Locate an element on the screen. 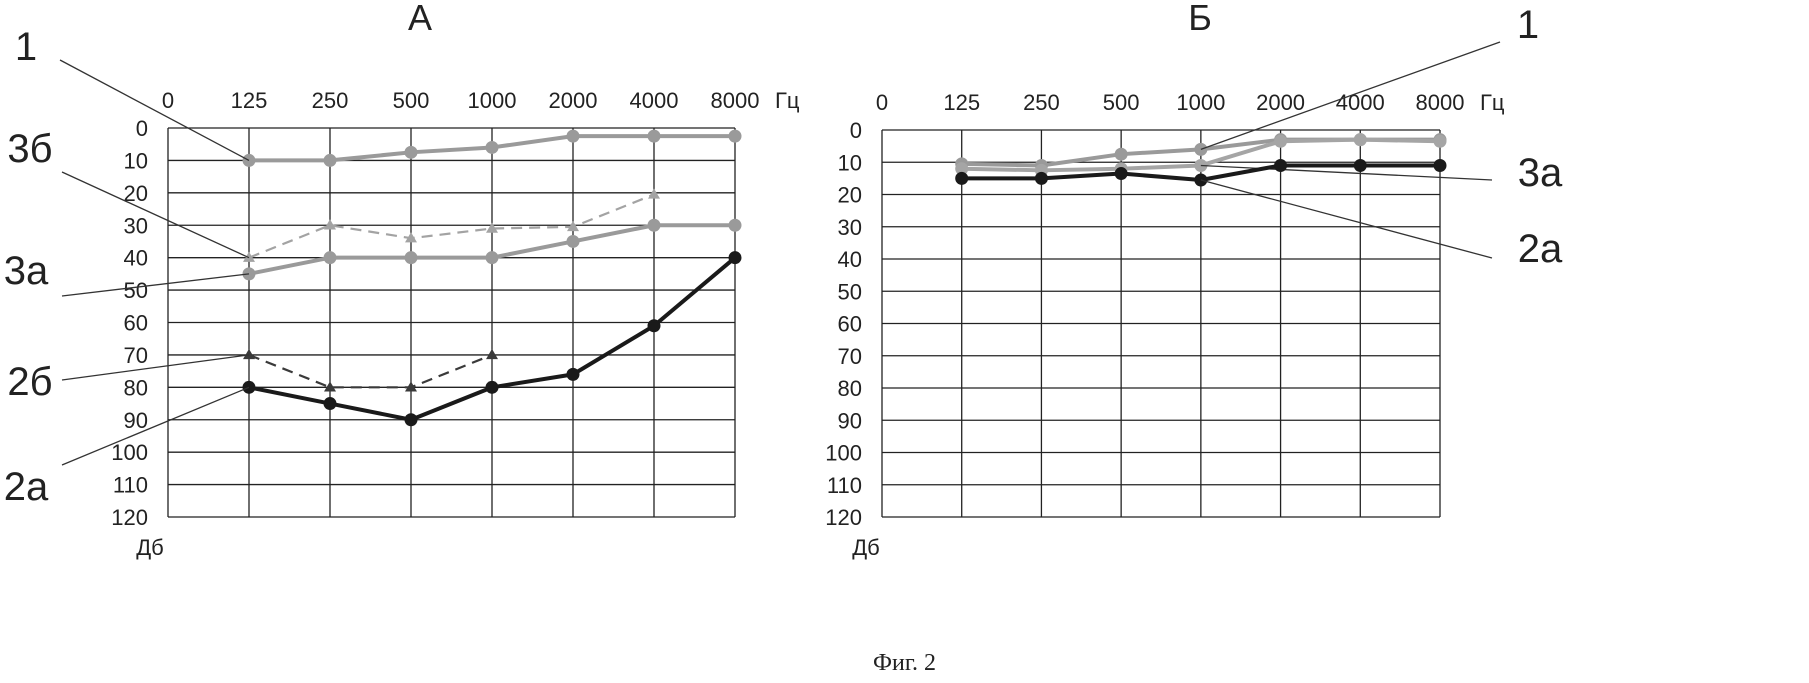 Image resolution: width=1809 pixels, height=683 pixels. chart-b-title: Б is located at coordinates (1200, 19).